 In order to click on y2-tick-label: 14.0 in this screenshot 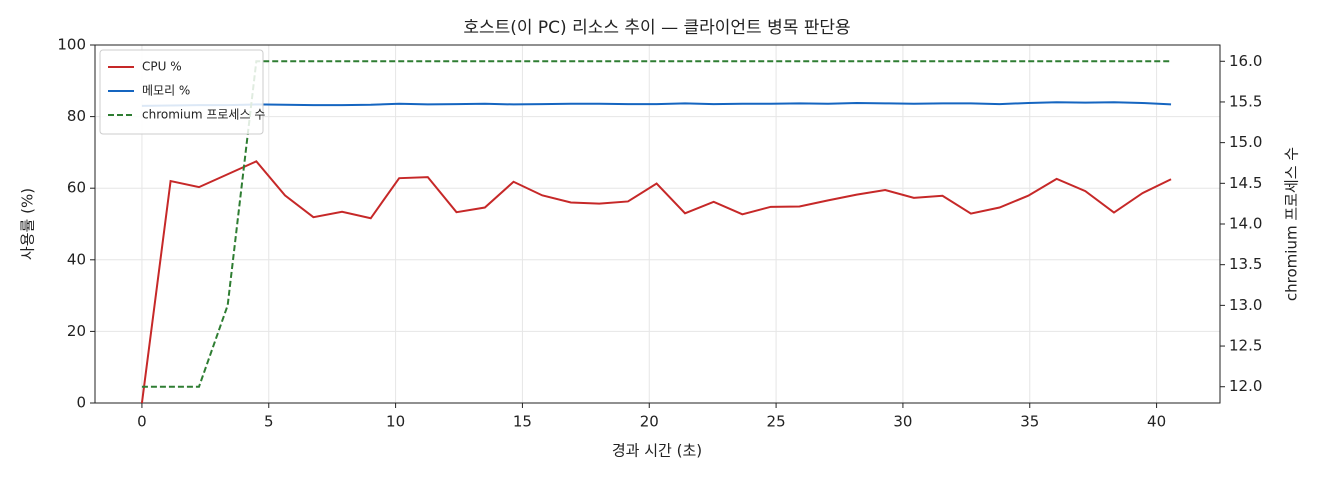, I will do `click(1245, 224)`.